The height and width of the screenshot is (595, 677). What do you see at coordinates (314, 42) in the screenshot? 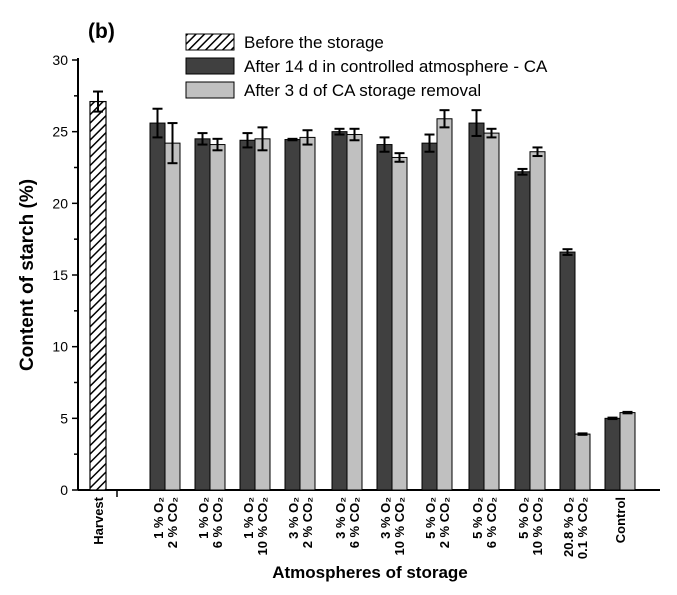
I see `legend-label: Before the storage` at bounding box center [314, 42].